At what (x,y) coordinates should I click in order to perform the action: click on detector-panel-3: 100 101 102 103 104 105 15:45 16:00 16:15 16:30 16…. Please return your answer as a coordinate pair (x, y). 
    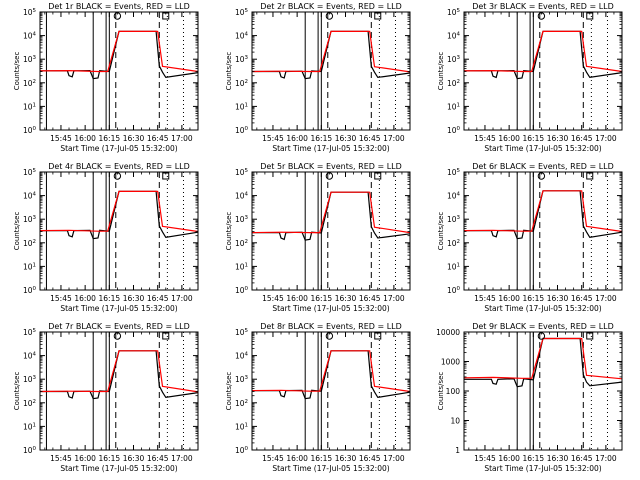
    Looking at the image, I should click on (530, 77).